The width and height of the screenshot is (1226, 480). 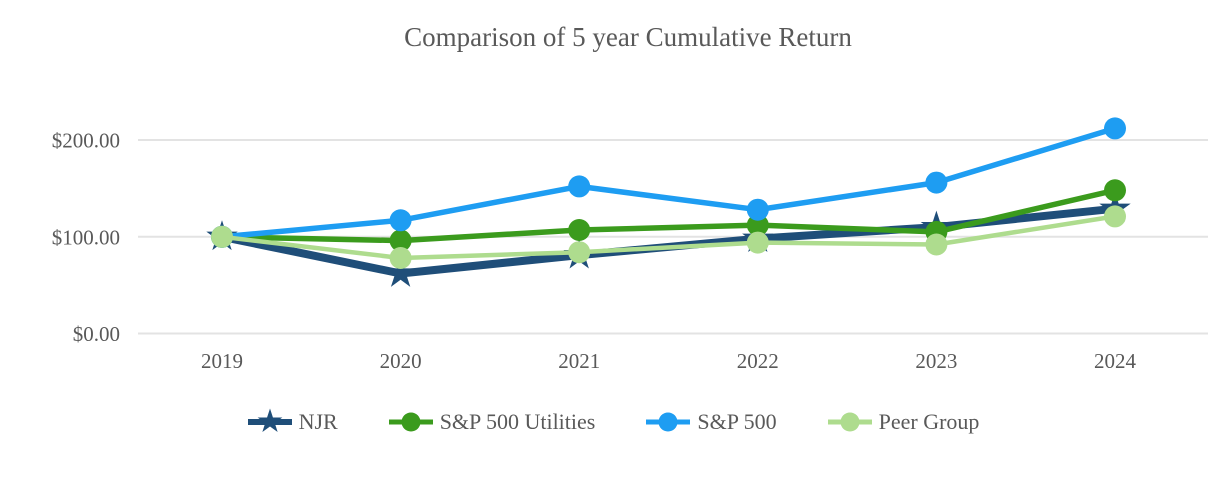 What do you see at coordinates (400, 272) in the screenshot?
I see `series-marker-star-njr` at bounding box center [400, 272].